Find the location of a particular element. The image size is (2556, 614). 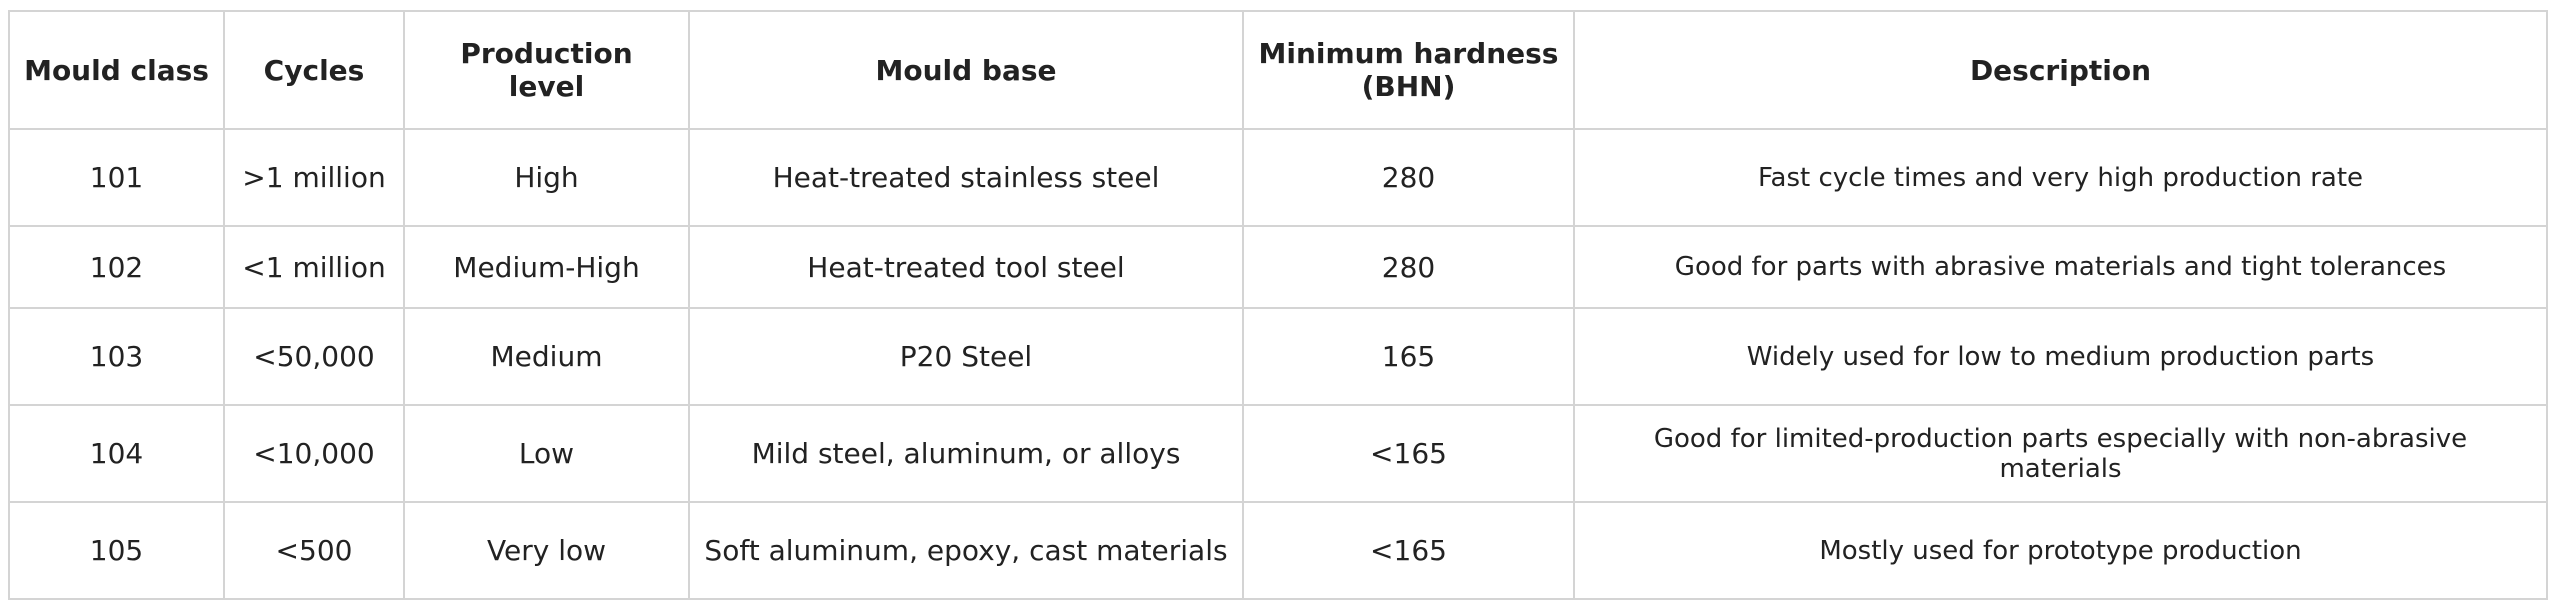

table-cell: 165 is located at coordinates (1408, 356).